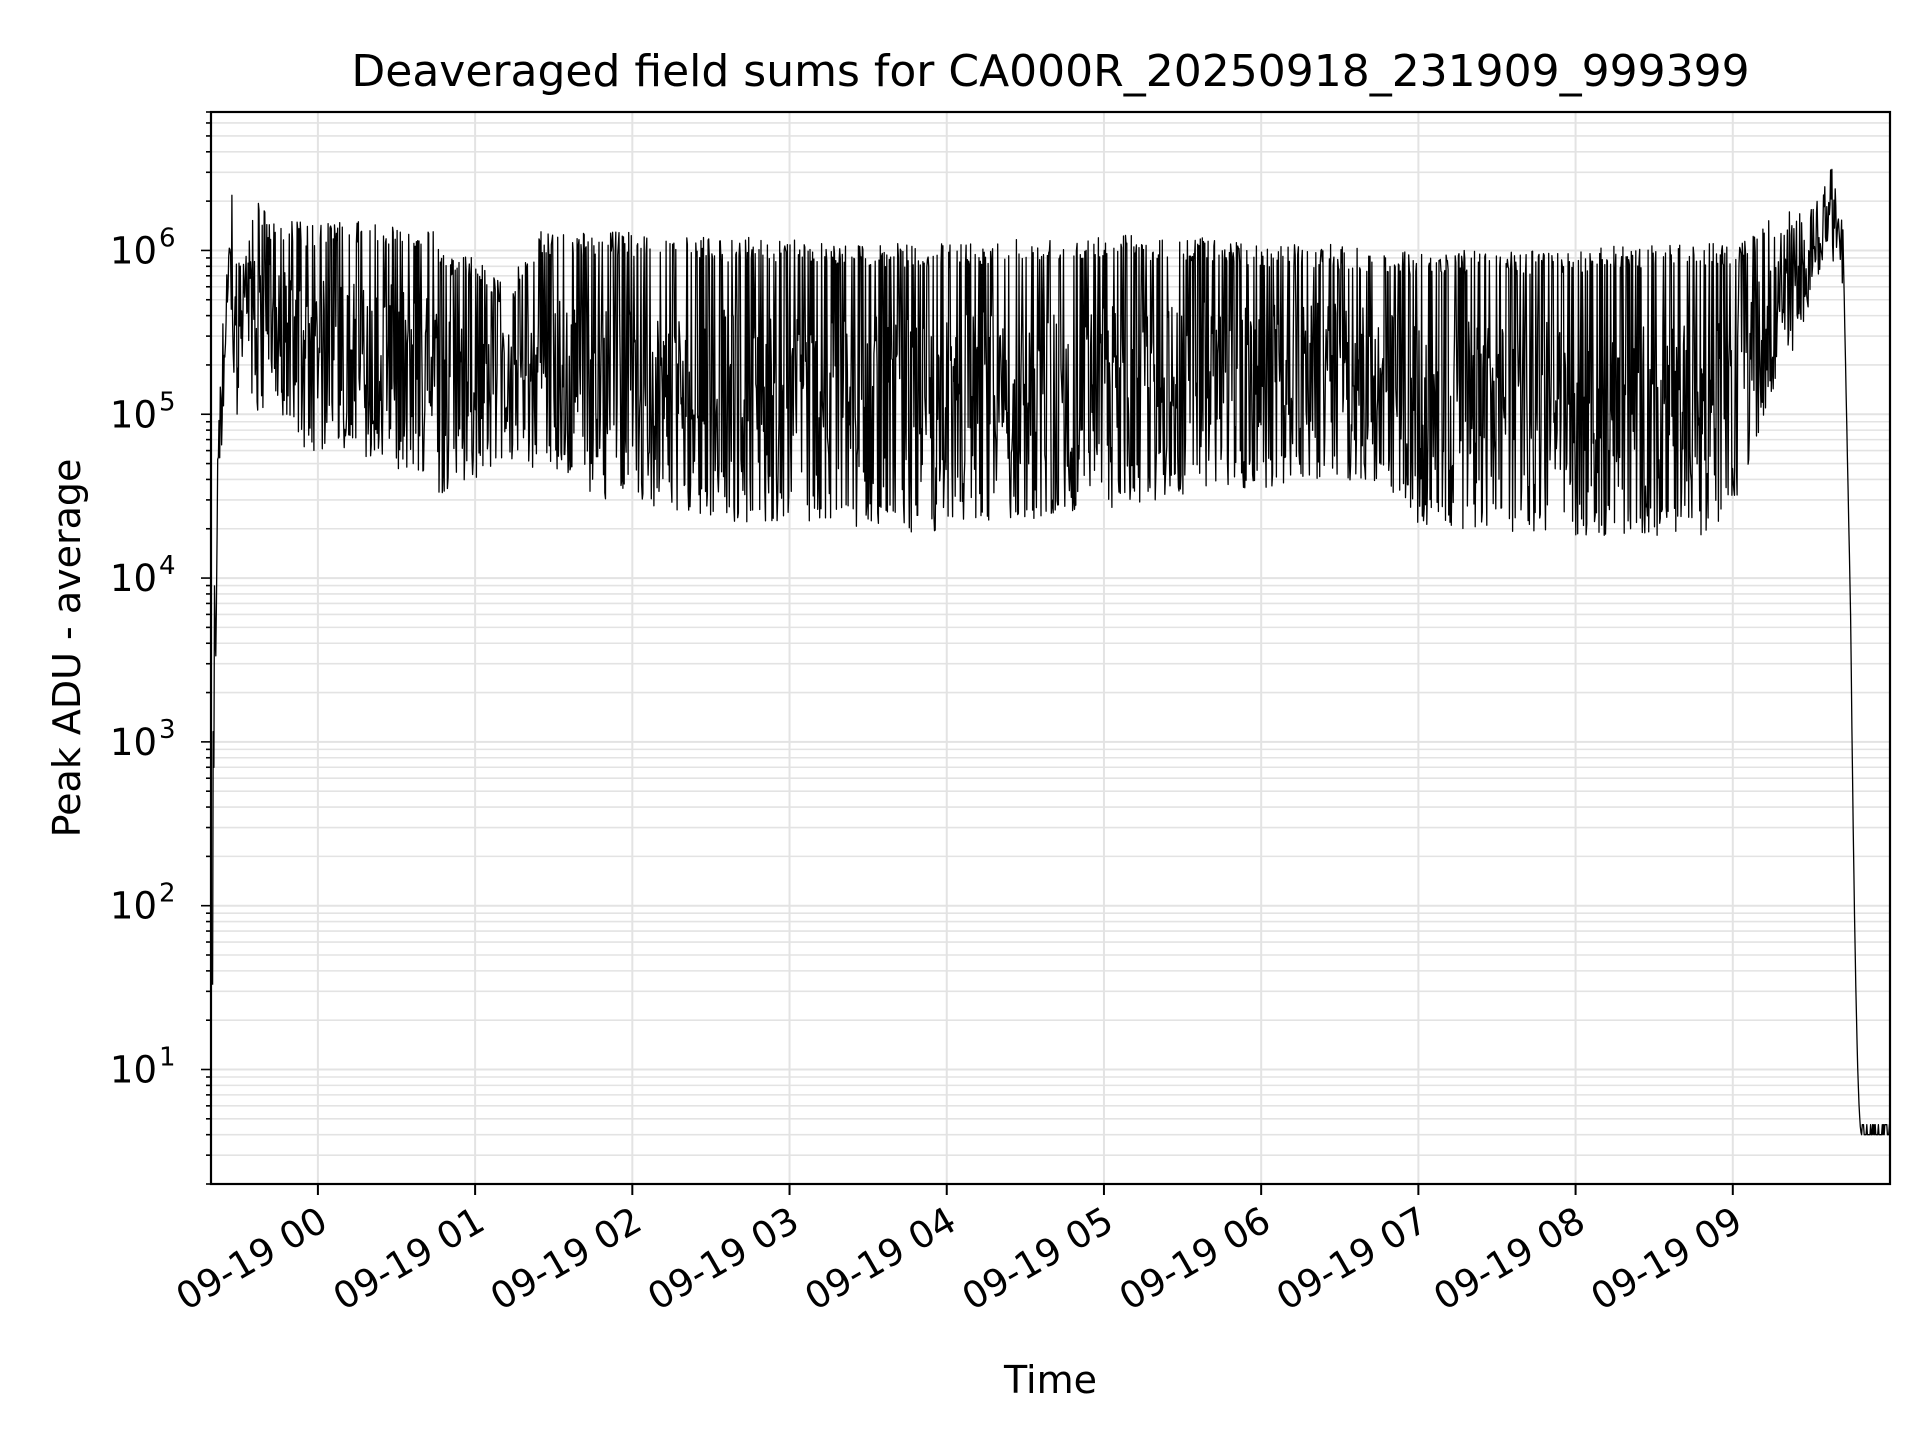 The width and height of the screenshot is (1920, 1444). I want to click on x-axis-label: Time, so click(1050, 1380).